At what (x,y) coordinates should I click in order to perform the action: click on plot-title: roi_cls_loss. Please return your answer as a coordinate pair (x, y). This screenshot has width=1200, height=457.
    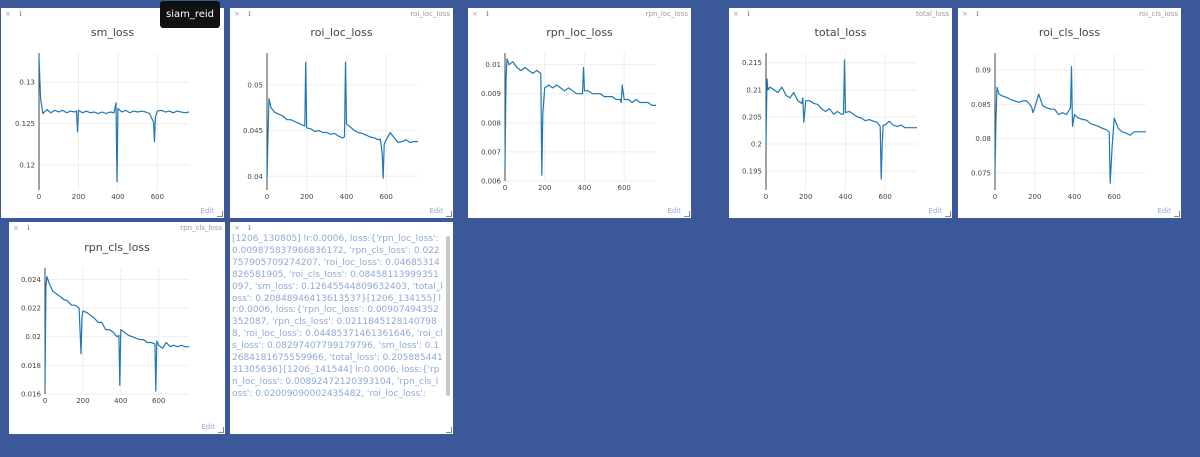
    Looking at the image, I should click on (1069, 32).